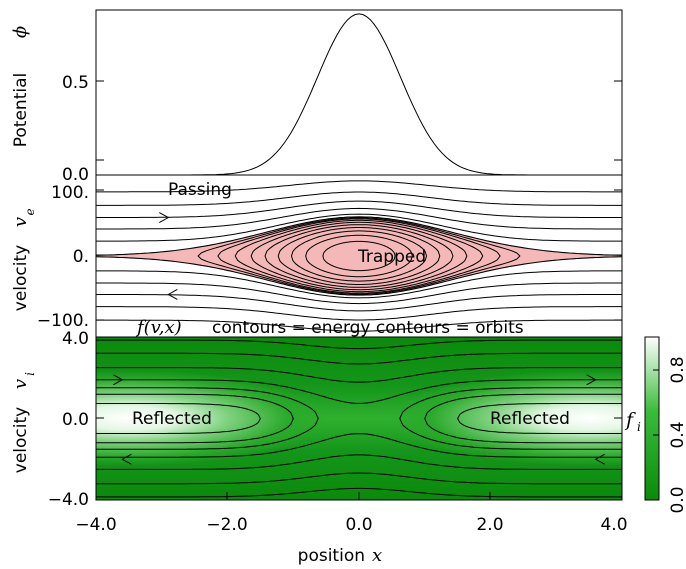 The image size is (686, 569). Describe the element at coordinates (30, 374) in the screenshot. I see `ion-ysub: i` at that location.